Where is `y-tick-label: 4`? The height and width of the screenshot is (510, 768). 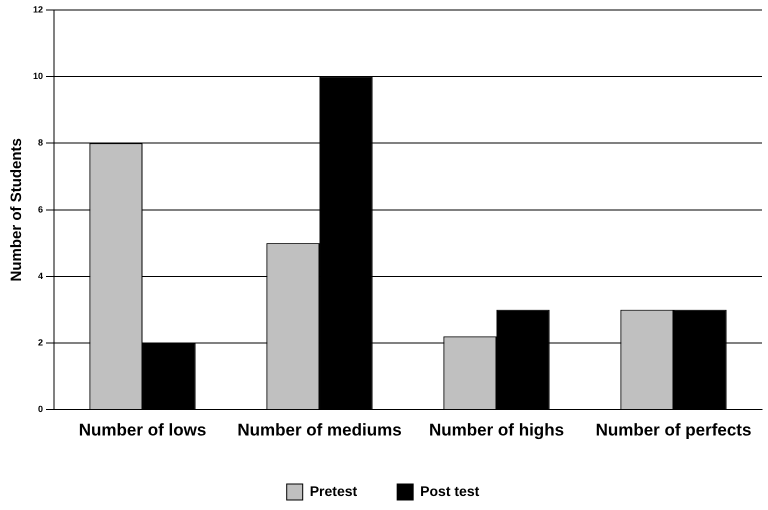
y-tick-label: 4 is located at coordinates (41, 275).